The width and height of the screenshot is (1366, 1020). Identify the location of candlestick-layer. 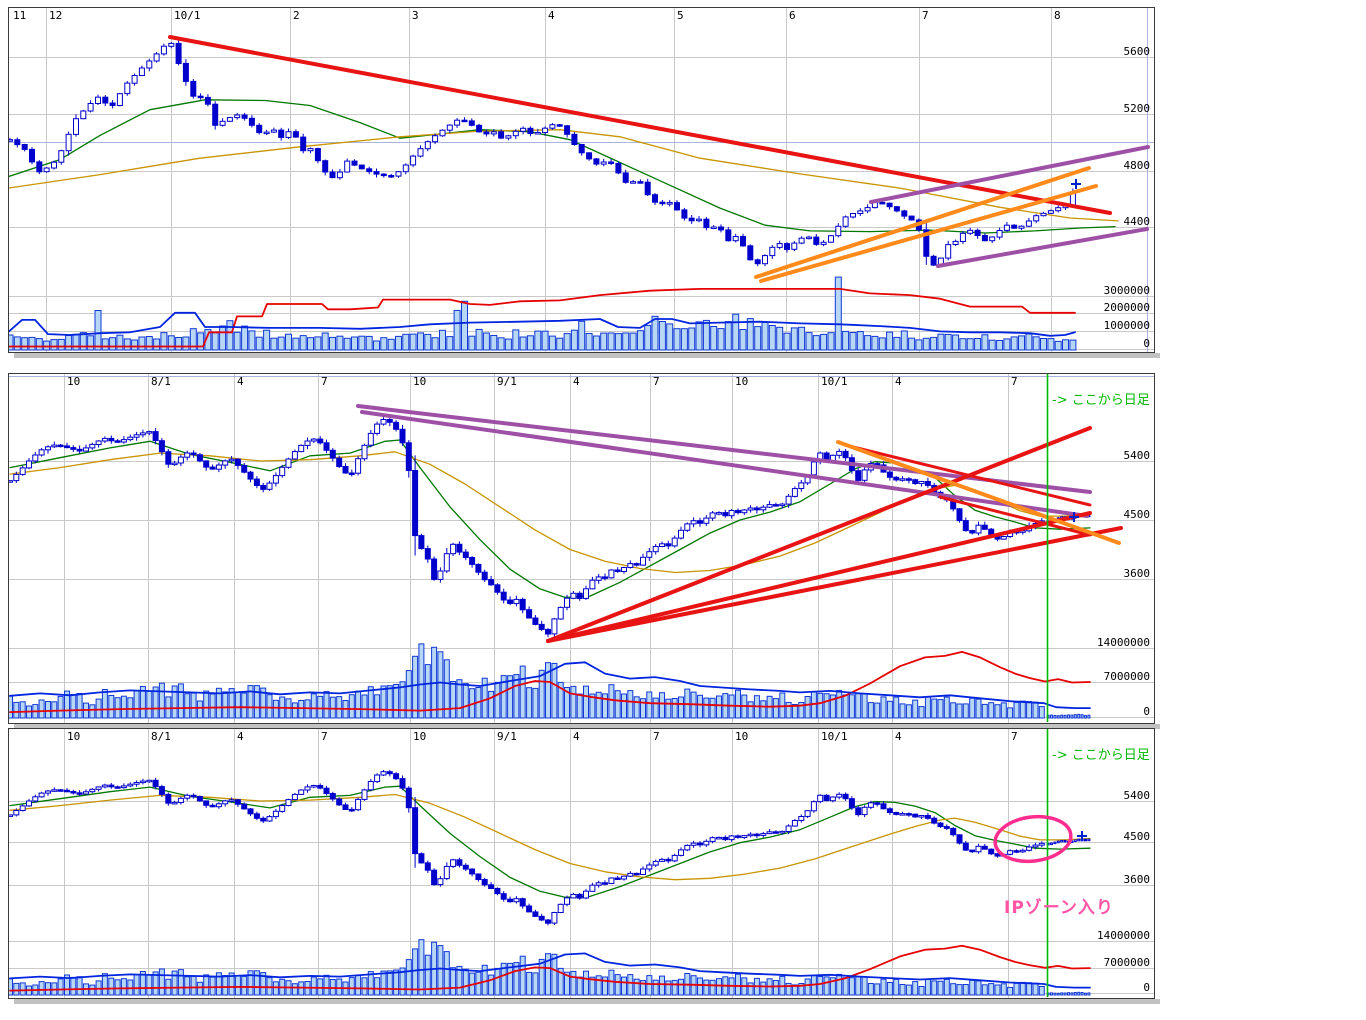
(549, 847).